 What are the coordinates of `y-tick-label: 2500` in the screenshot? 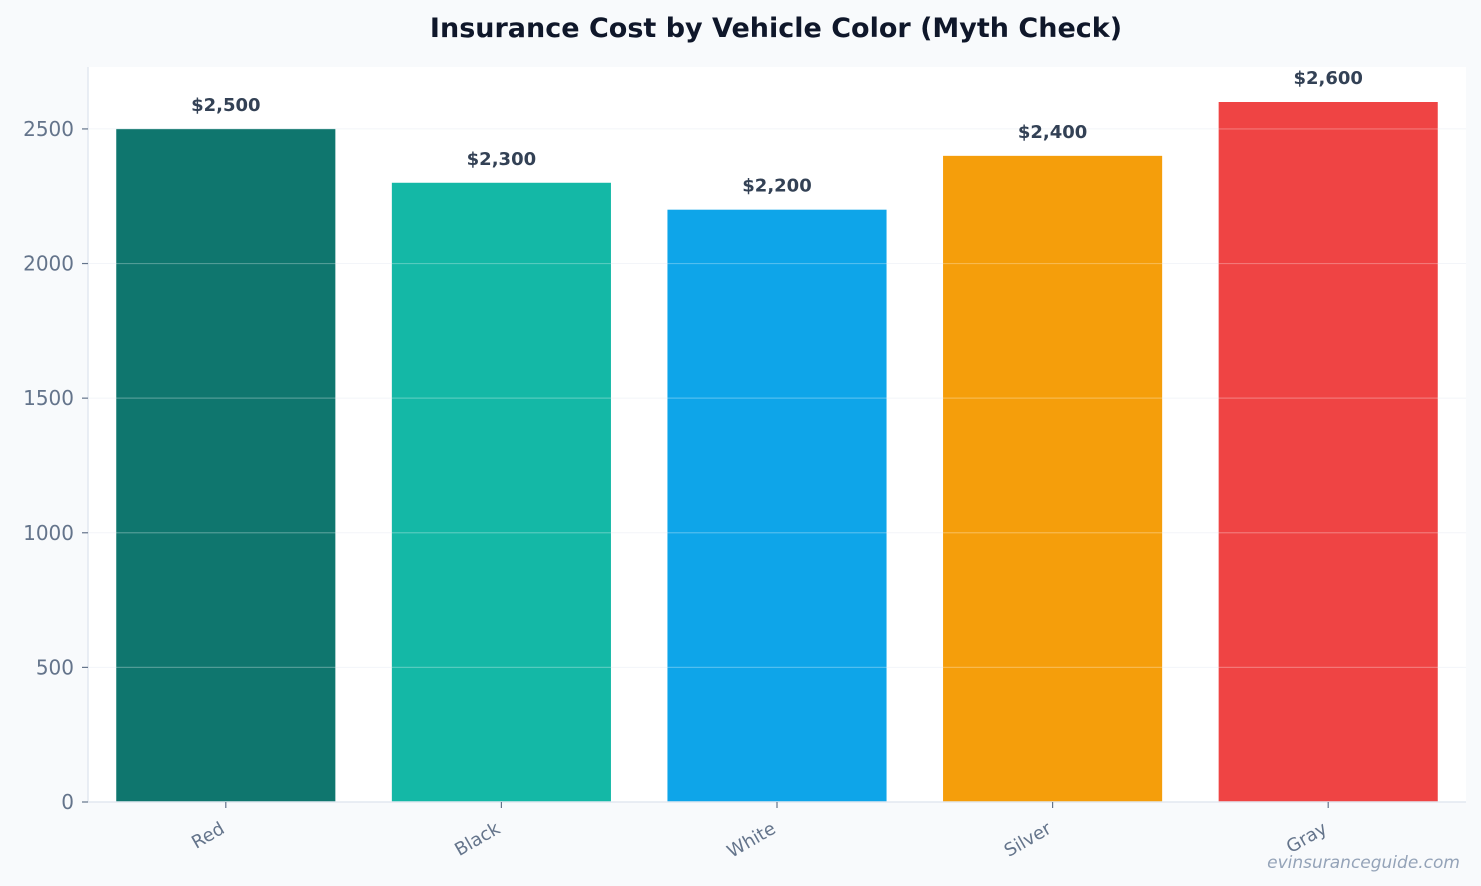 It's located at (48, 129).